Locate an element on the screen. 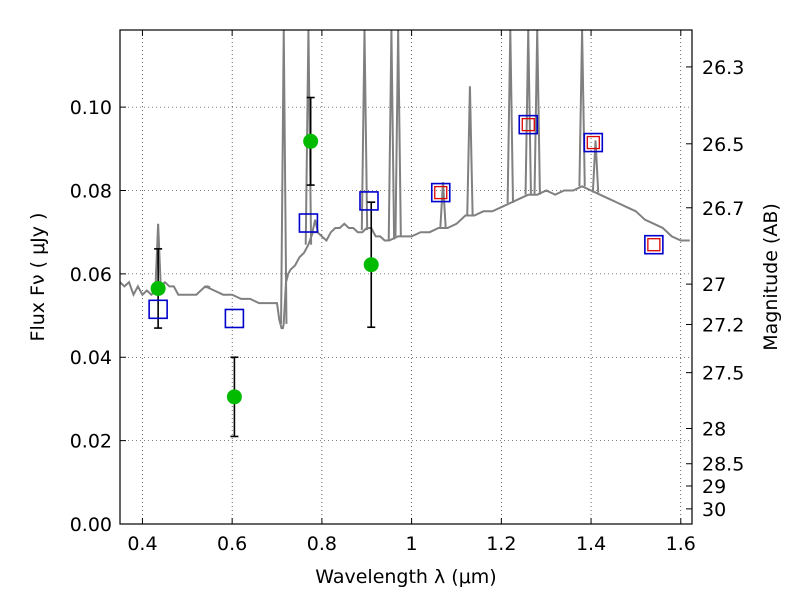 The height and width of the screenshot is (605, 800). mag-tick-label: 26.7 is located at coordinates (723, 209).